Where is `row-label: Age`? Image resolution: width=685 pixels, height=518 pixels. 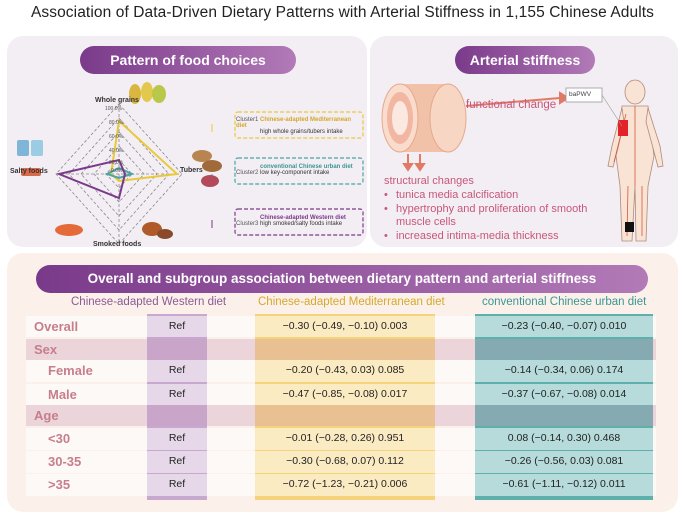
row-label: Age is located at coordinates (46, 415).